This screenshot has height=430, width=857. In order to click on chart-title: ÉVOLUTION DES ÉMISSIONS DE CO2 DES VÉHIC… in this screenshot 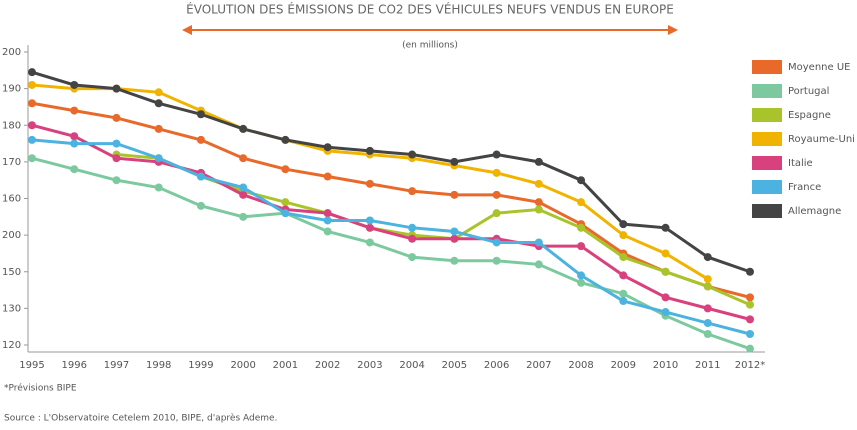, I will do `click(430, 9)`.